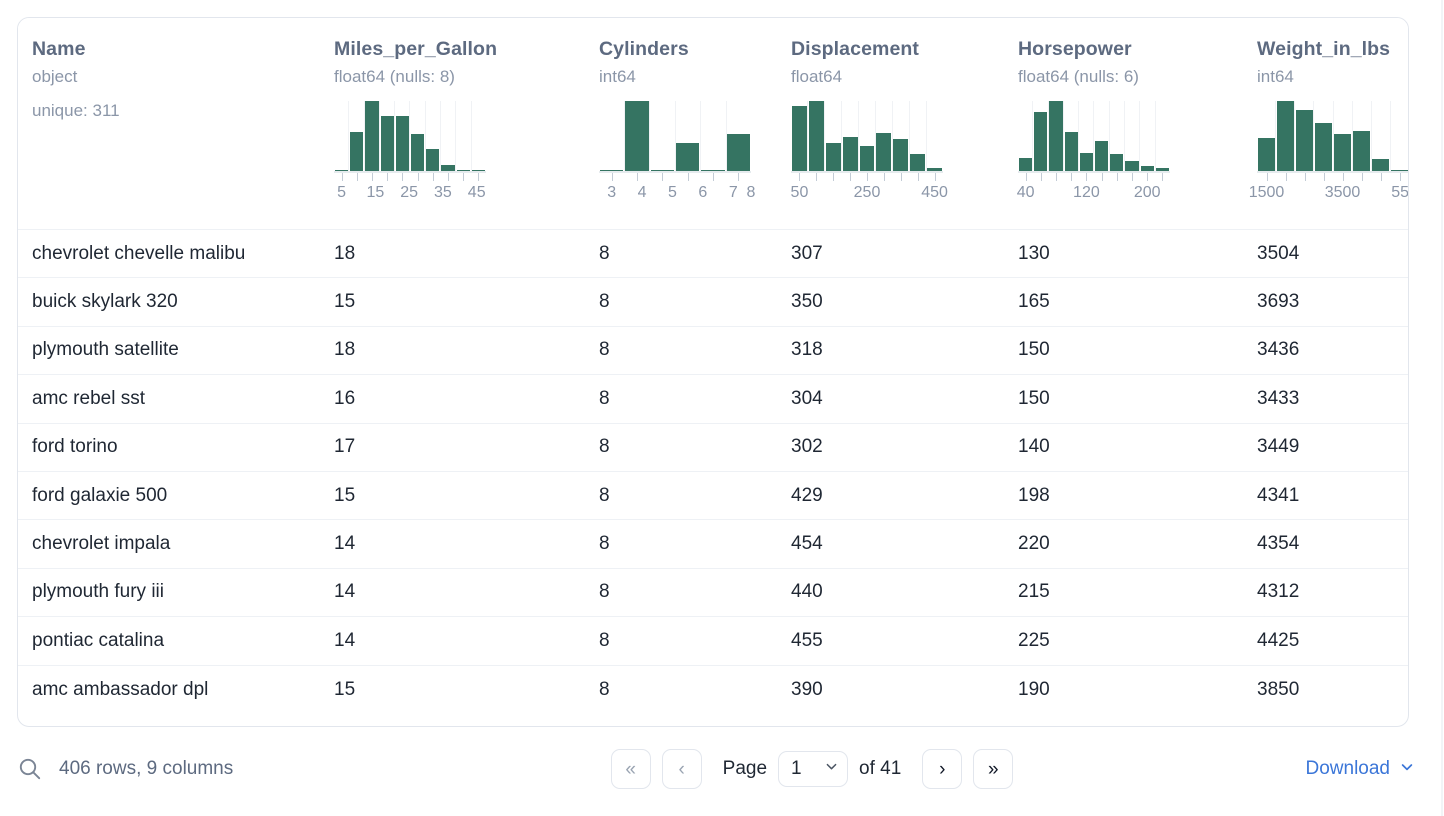 The image size is (1444, 816). What do you see at coordinates (807, 640) in the screenshot?
I see `table-cell-displacement: 455` at bounding box center [807, 640].